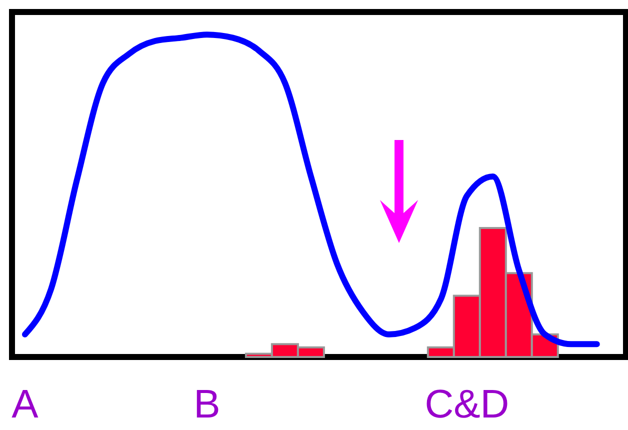  What do you see at coordinates (25, 404) in the screenshot?
I see `x-tick-label: A` at bounding box center [25, 404].